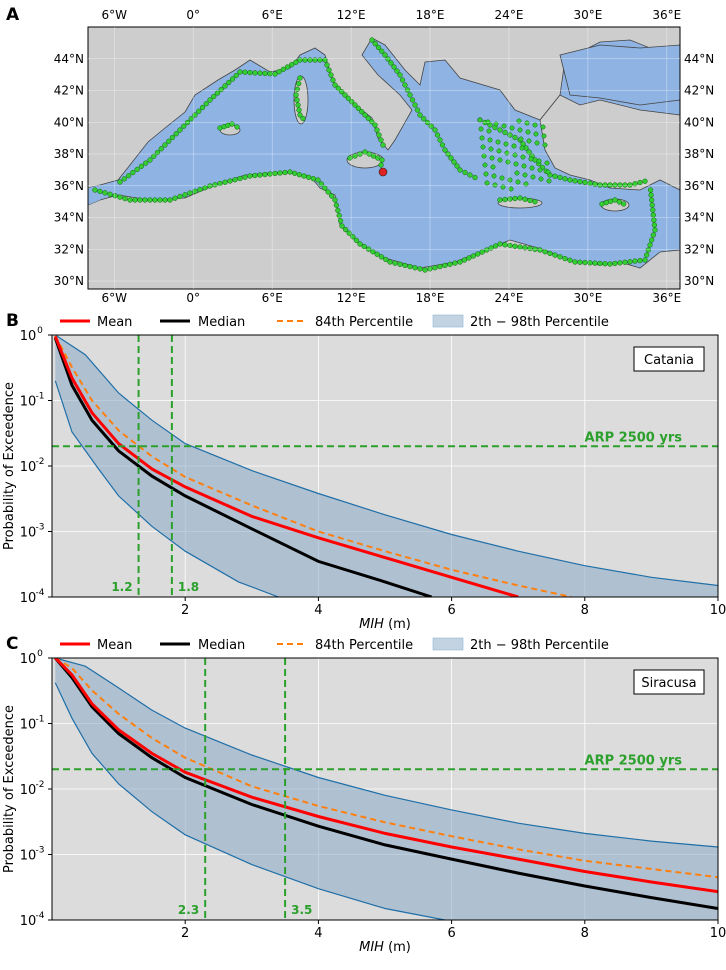  Describe the element at coordinates (699, 122) in the screenshot. I see `map-lat-label-right: 40°N` at that location.